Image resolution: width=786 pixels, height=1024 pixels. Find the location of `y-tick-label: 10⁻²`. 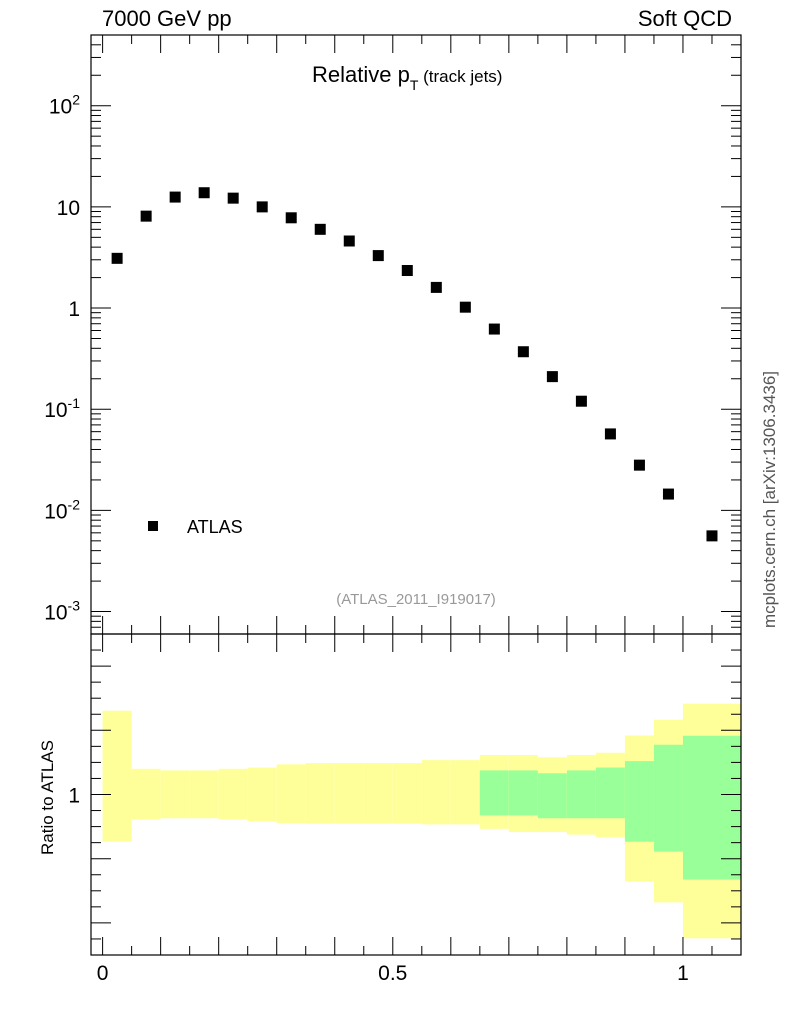

y-tick-label: 10⁻² is located at coordinates (62, 509).